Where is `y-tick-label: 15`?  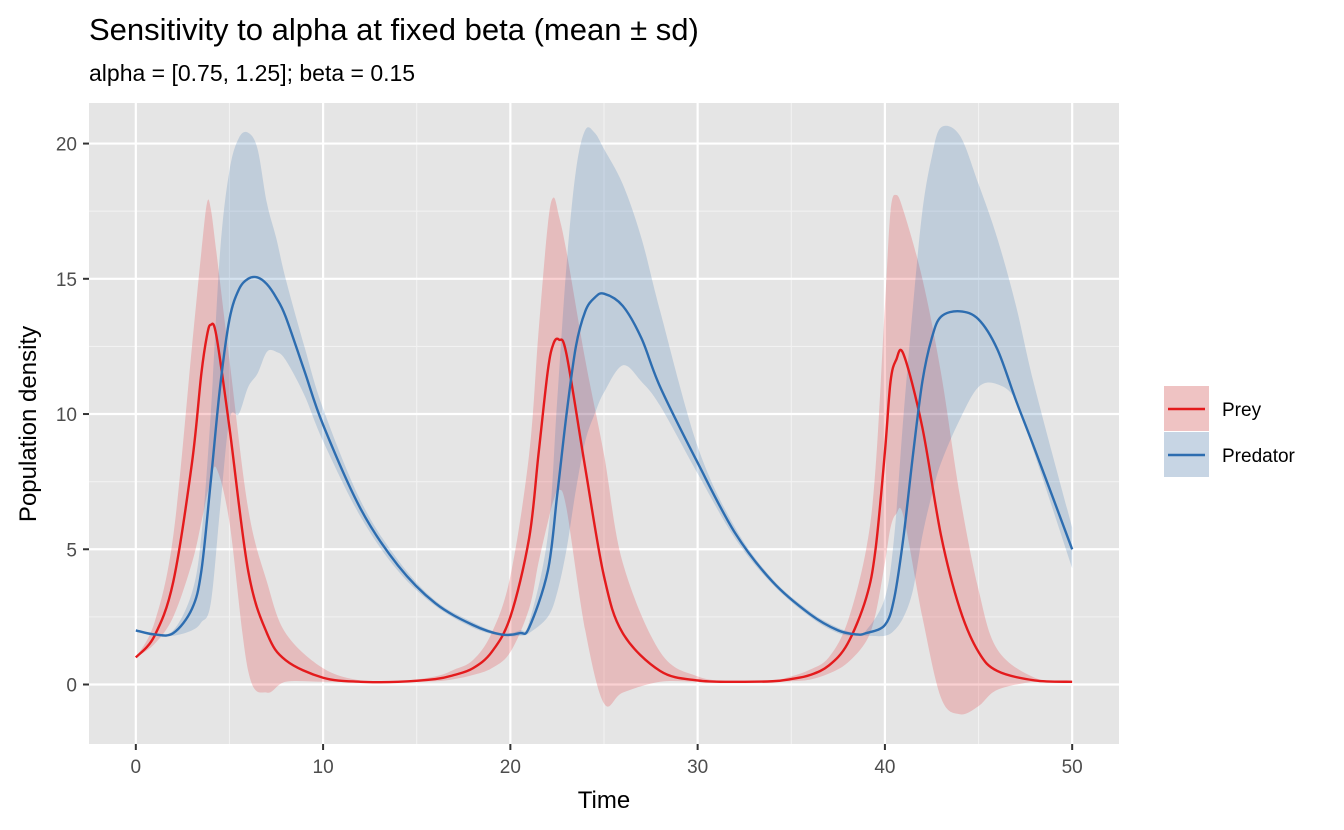 y-tick-label: 15 is located at coordinates (66, 280).